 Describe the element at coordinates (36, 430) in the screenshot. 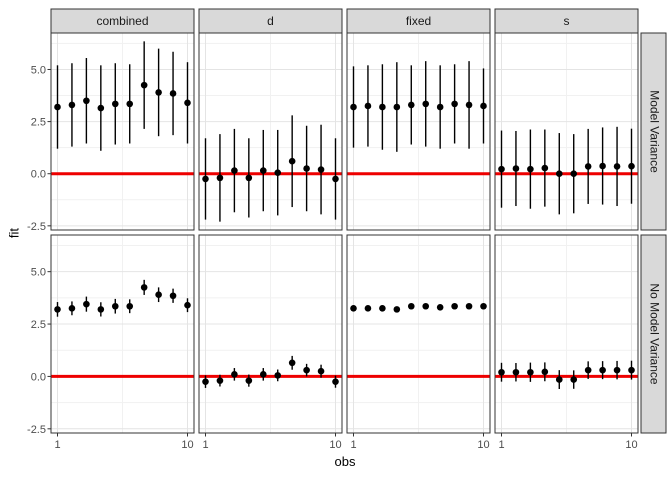

I see `y-tick-label: -2.5` at that location.